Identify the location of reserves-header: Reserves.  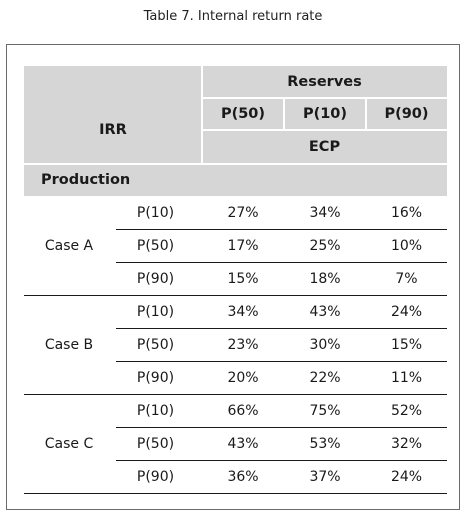
(324, 82).